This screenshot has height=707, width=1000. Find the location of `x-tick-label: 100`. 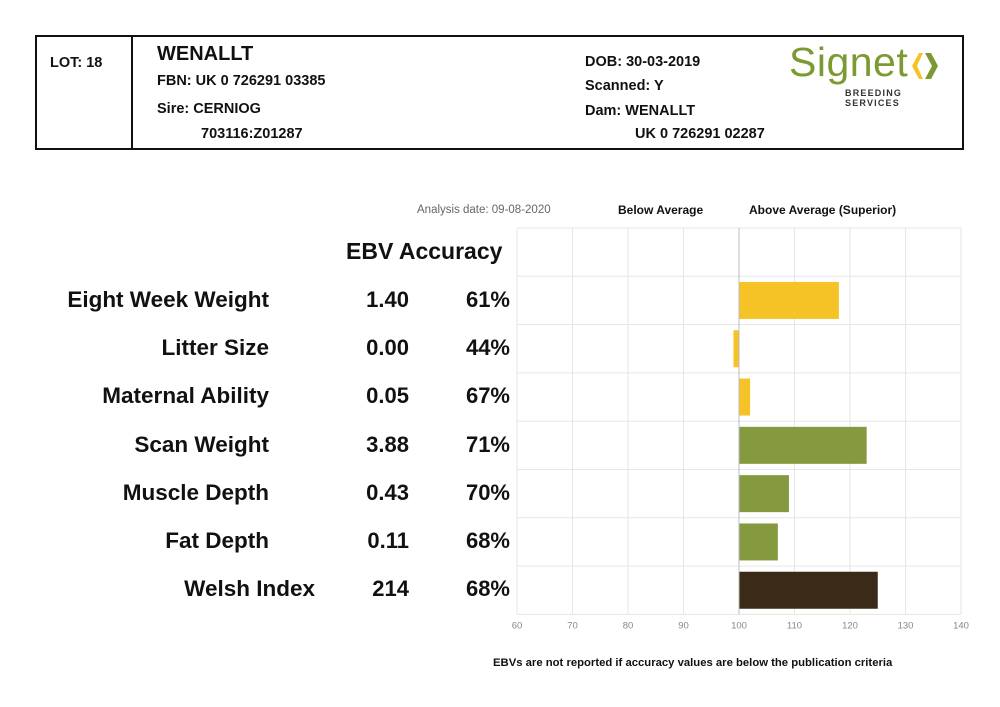

x-tick-label: 100 is located at coordinates (739, 625).